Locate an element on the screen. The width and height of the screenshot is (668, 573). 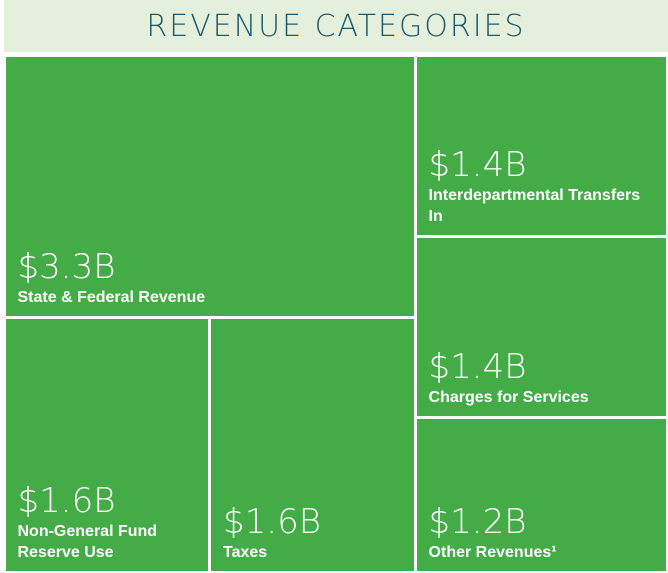
title-bar: REVENUE CATEGORIES is located at coordinates (336, 26).